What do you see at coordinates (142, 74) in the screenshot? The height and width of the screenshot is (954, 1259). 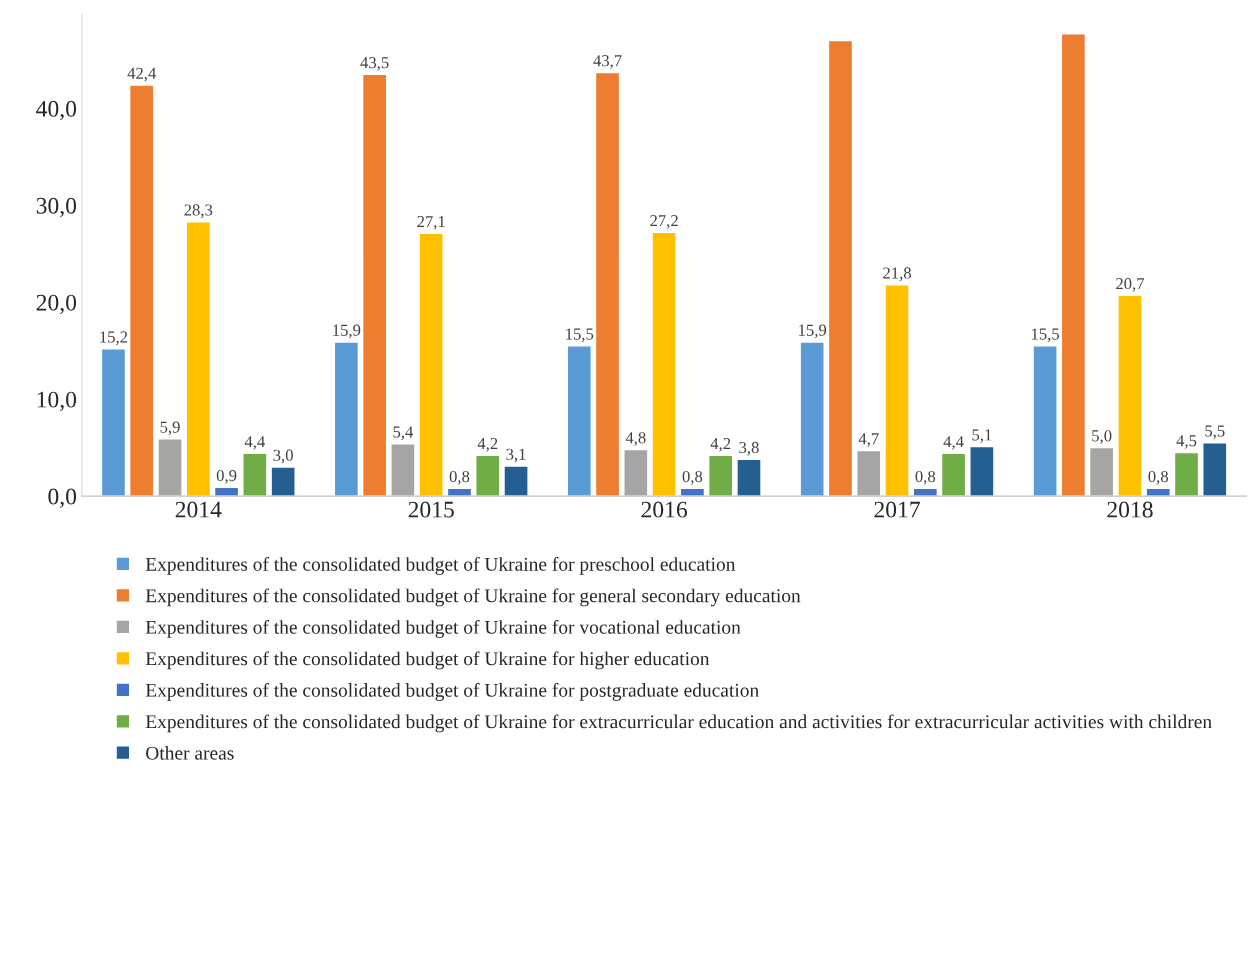 I see `data-label: 42,4` at bounding box center [142, 74].